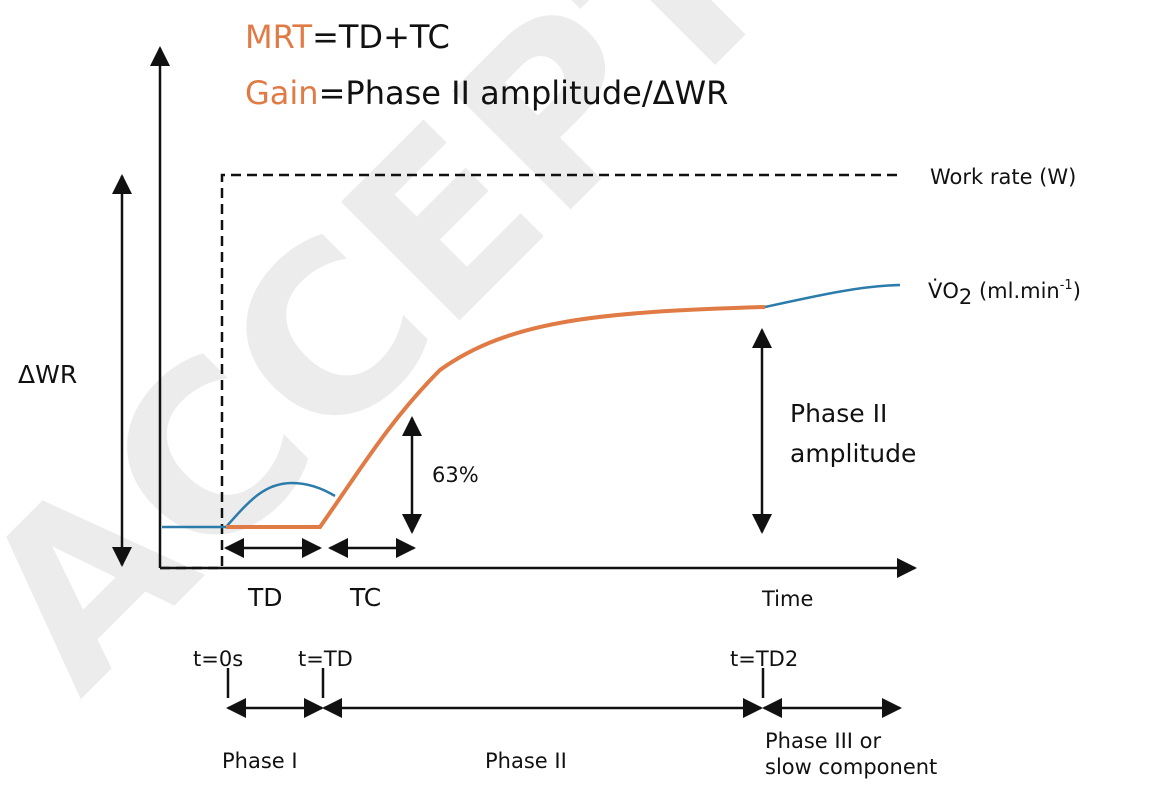 This screenshot has height=786, width=1161. Describe the element at coordinates (787, 599) in the screenshot. I see `label: Time` at that location.